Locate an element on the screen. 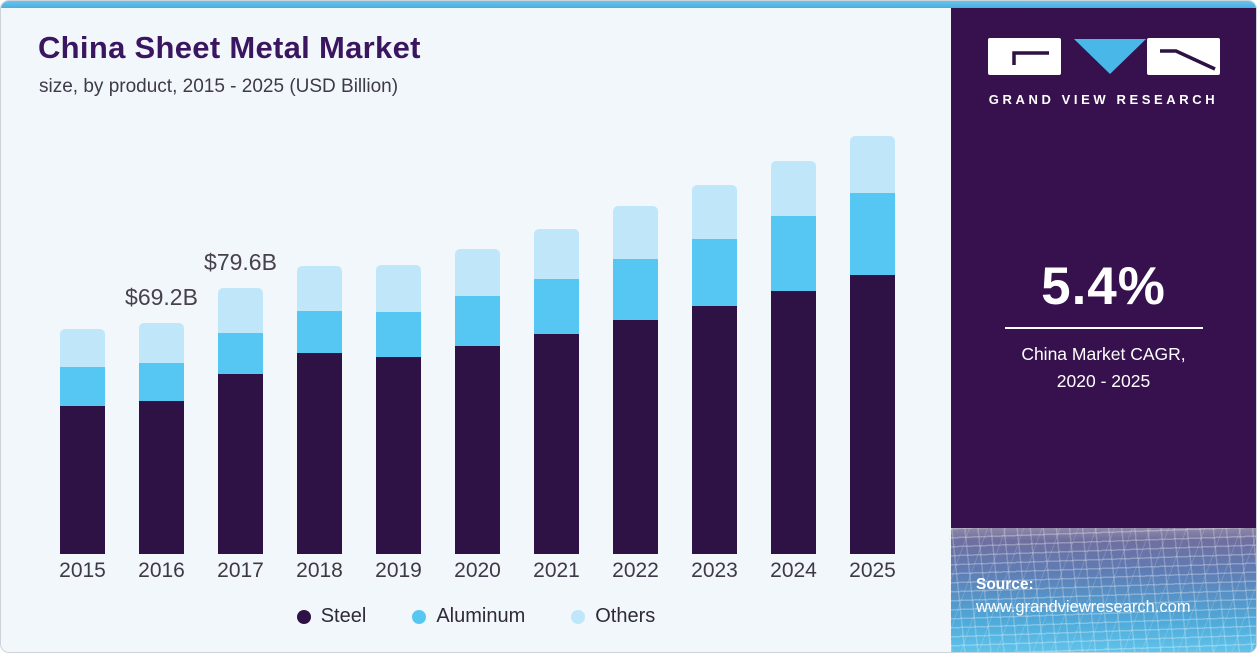 The width and height of the screenshot is (1257, 653). segment-aluminum-2020 is located at coordinates (477, 320).